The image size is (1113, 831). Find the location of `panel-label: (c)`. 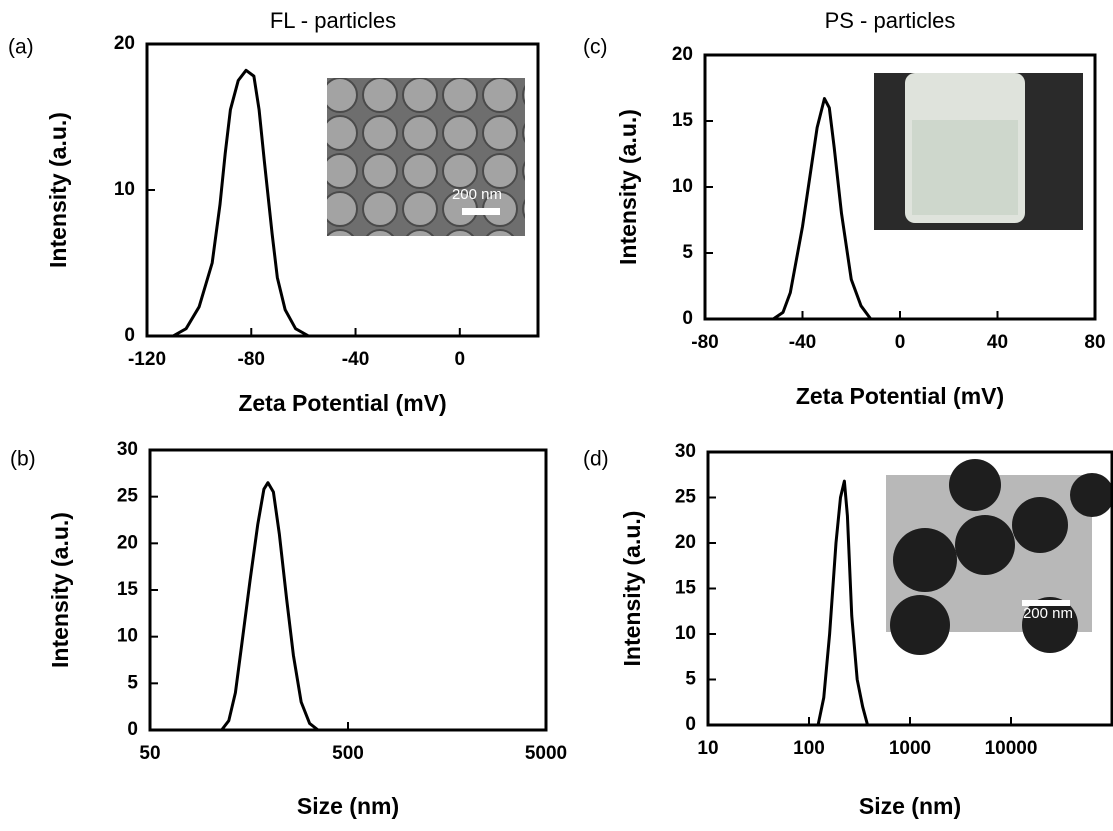

panel-label: (c) is located at coordinates (595, 47).